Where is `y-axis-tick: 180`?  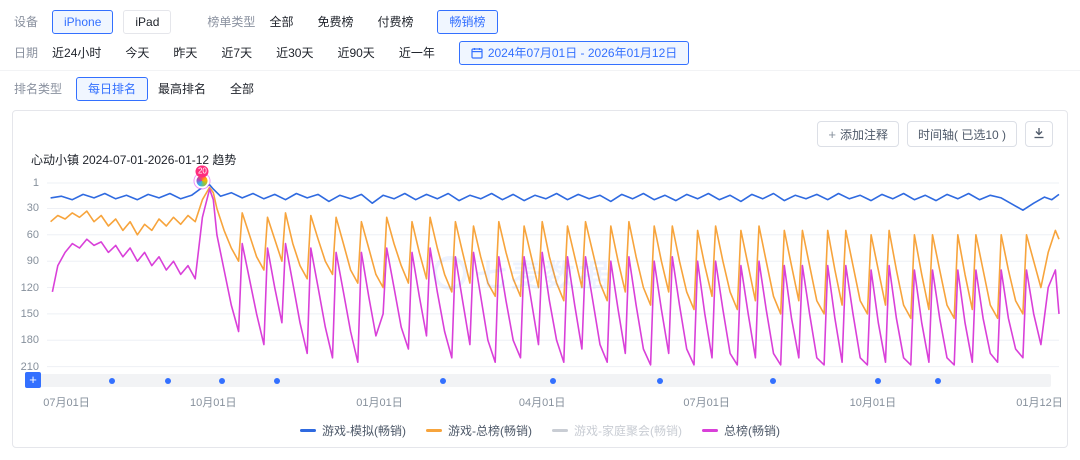 y-axis-tick: 180 is located at coordinates (29, 340).